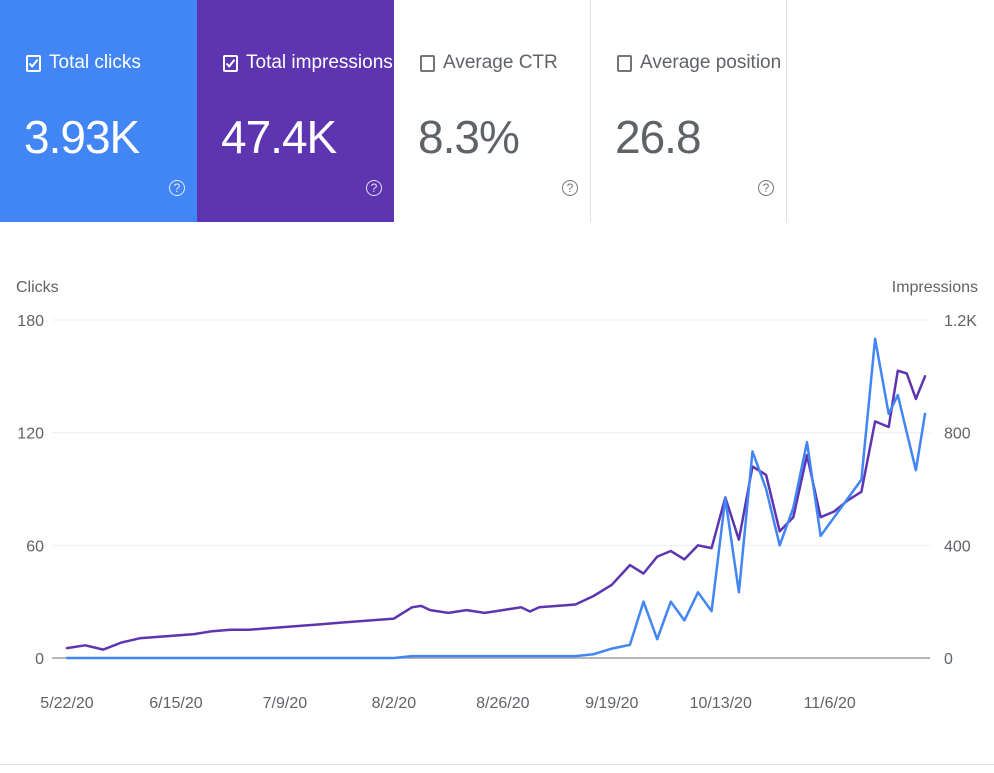 This screenshot has width=994, height=773. I want to click on divider, so click(497, 764).